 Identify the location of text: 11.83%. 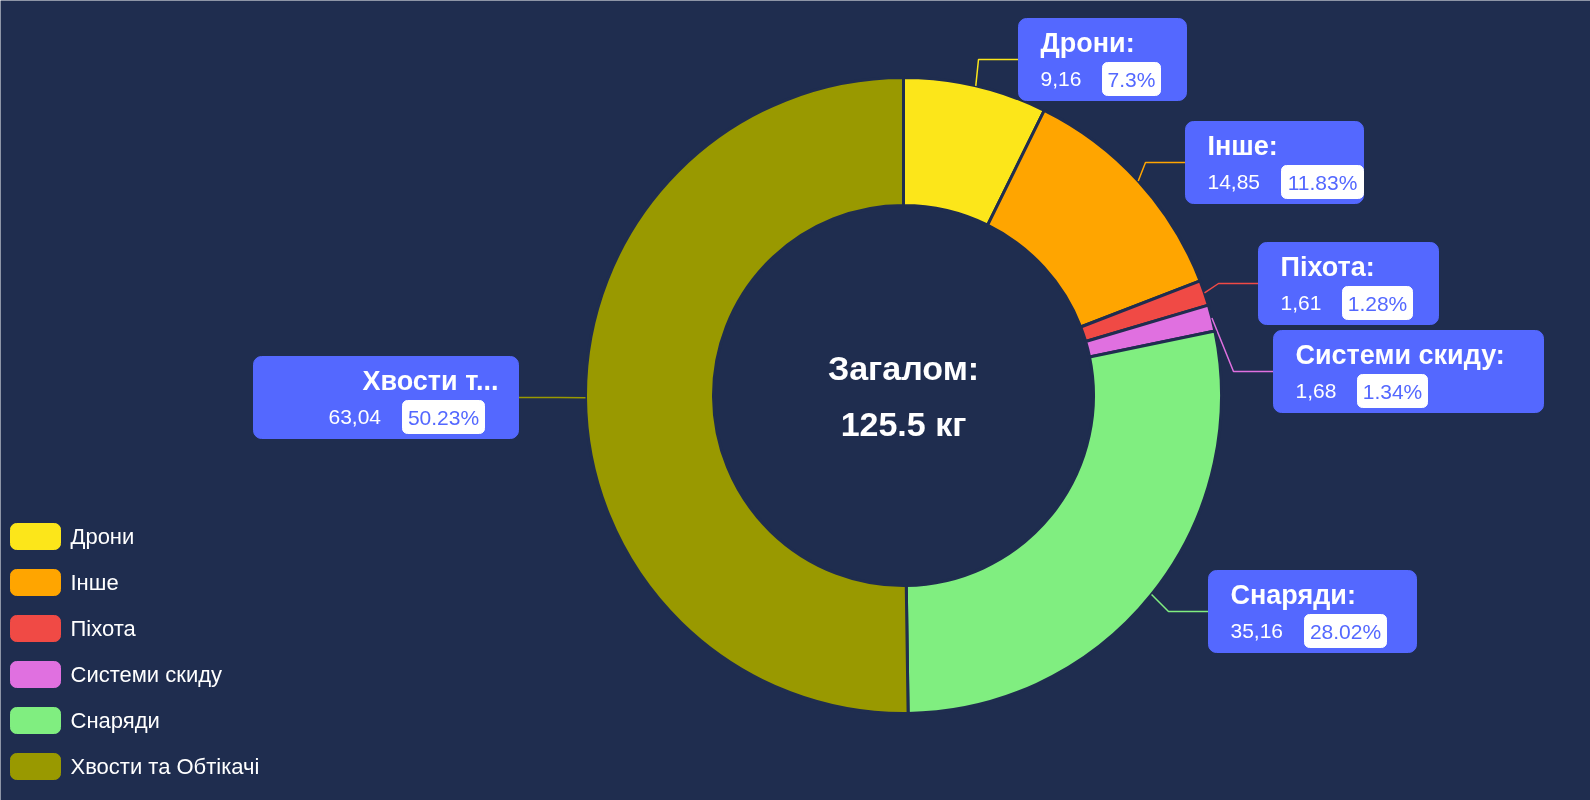
(1322, 182).